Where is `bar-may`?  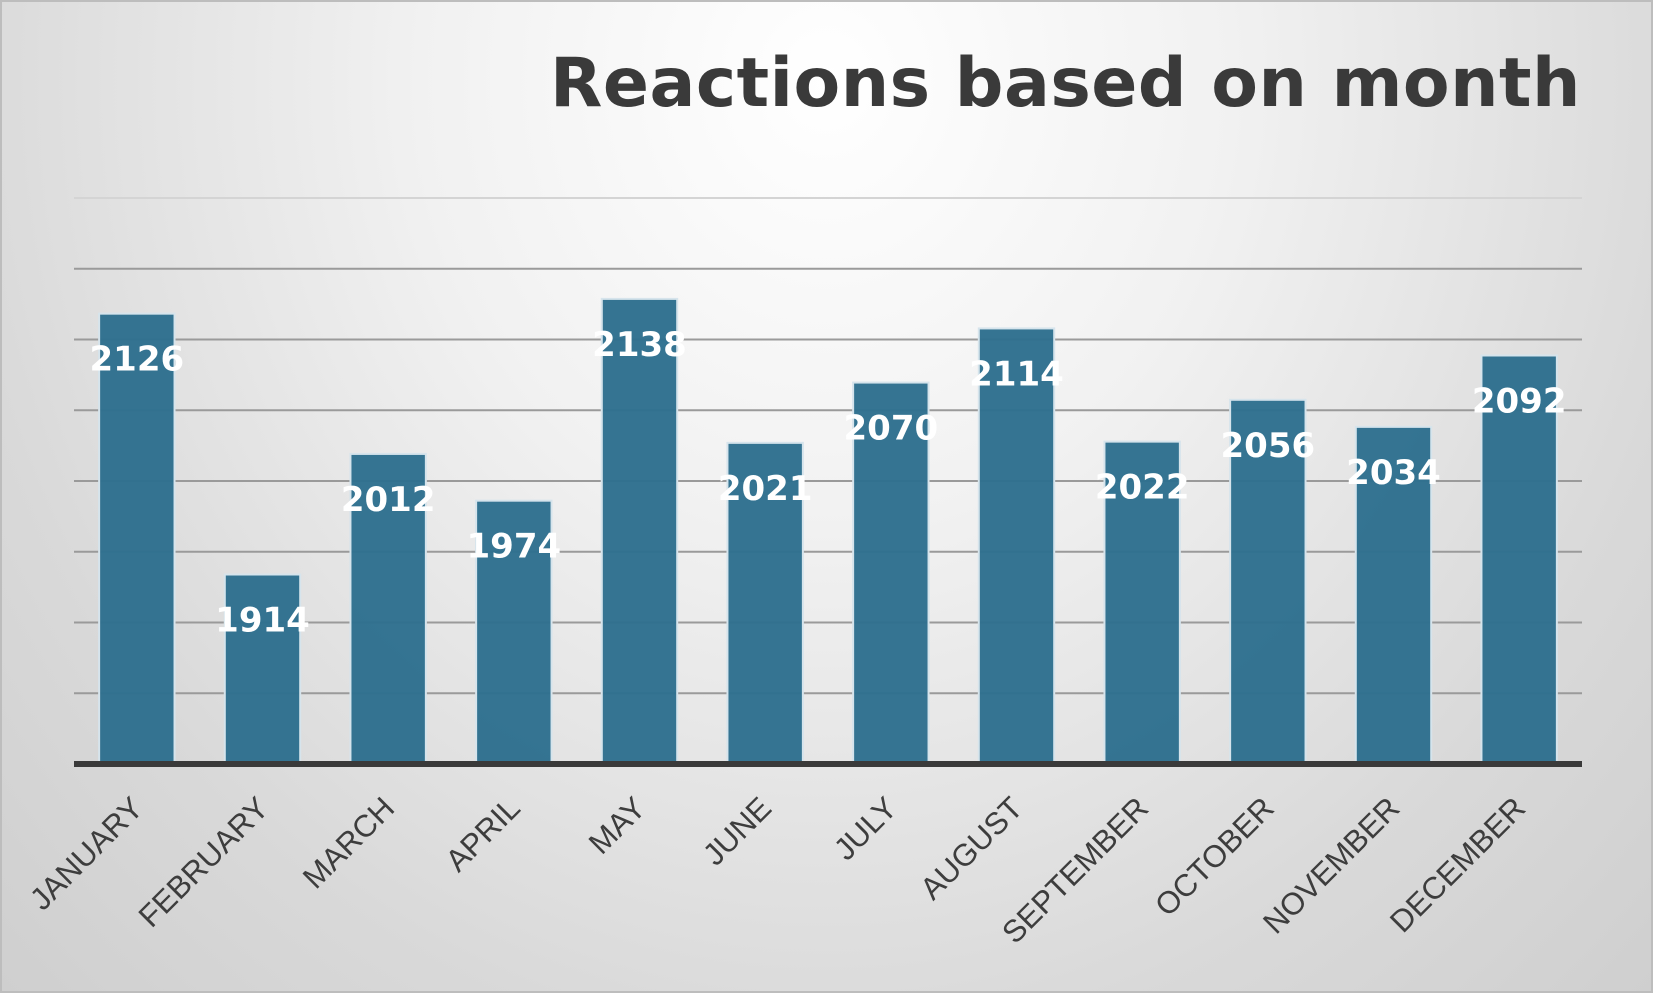
bar-may is located at coordinates (639, 531).